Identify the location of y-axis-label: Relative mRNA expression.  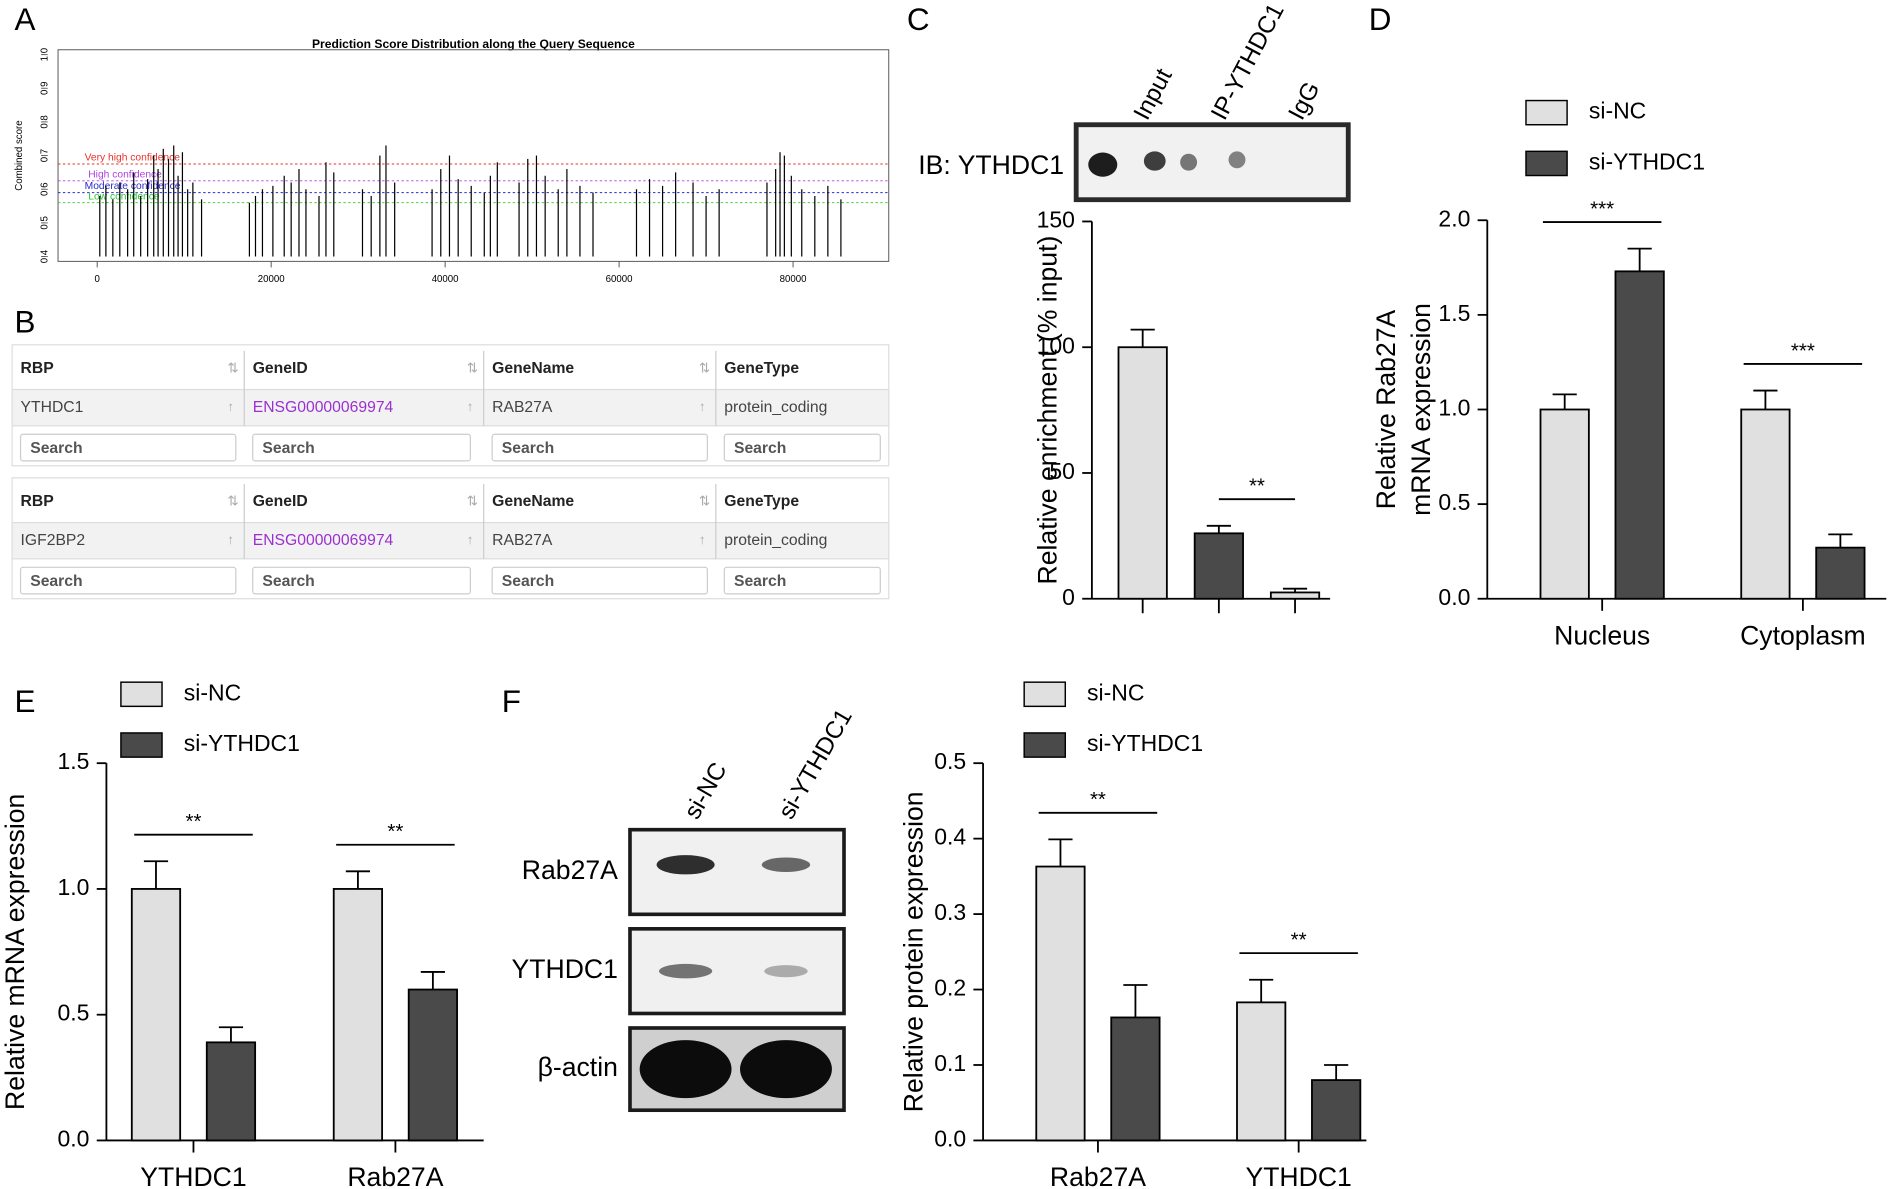
(15, 952).